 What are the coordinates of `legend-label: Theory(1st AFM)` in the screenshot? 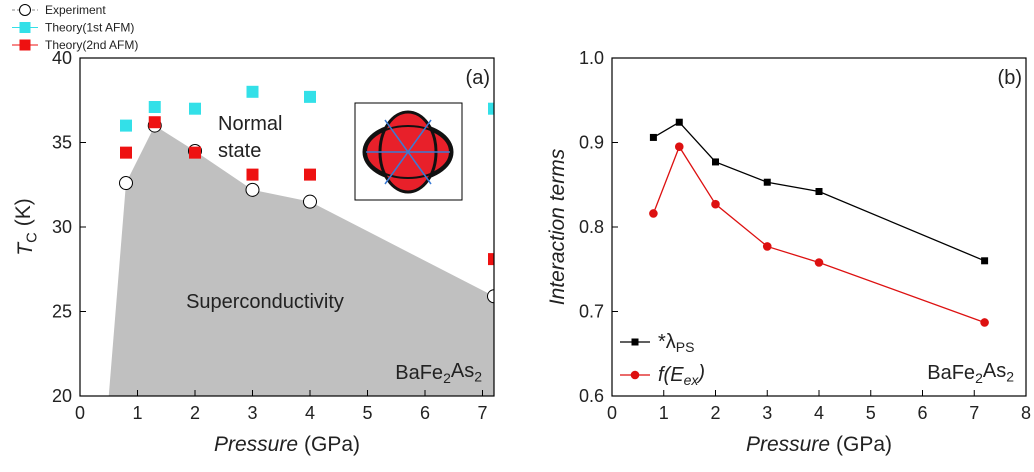 It's located at (89, 28).